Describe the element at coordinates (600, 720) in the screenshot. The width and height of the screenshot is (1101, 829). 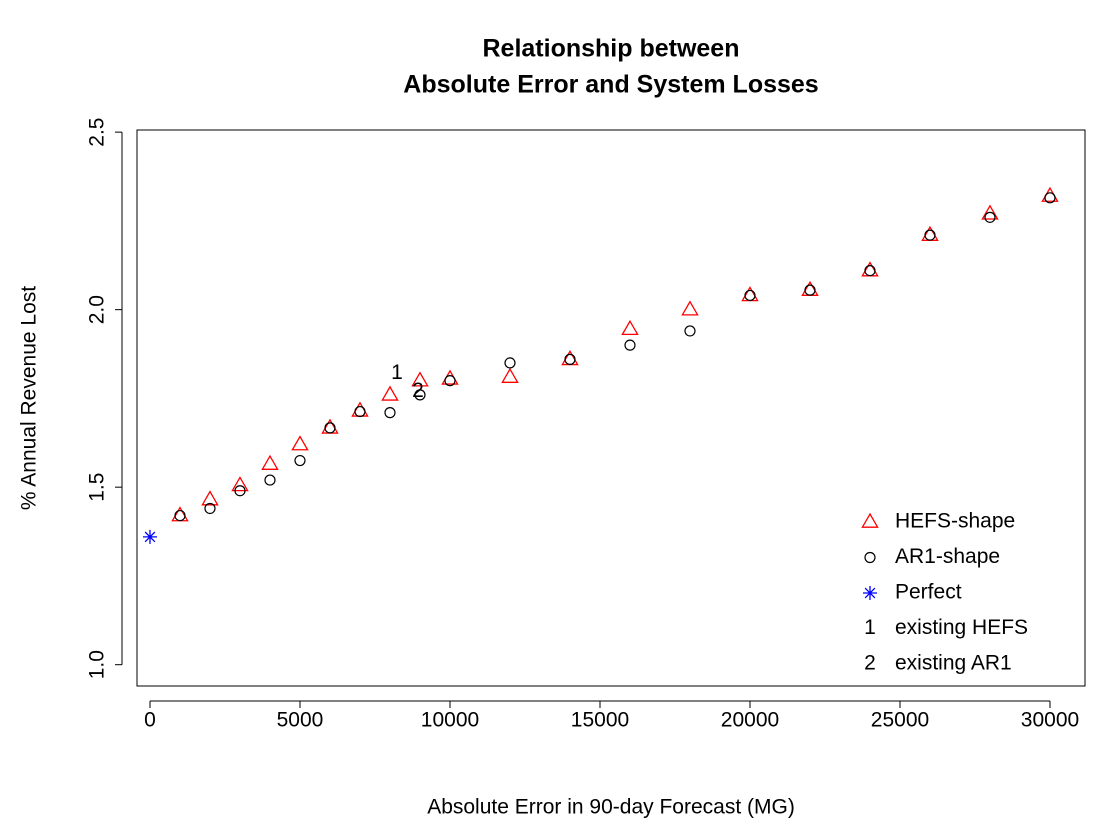
I see `x-tick-label: 15000` at that location.